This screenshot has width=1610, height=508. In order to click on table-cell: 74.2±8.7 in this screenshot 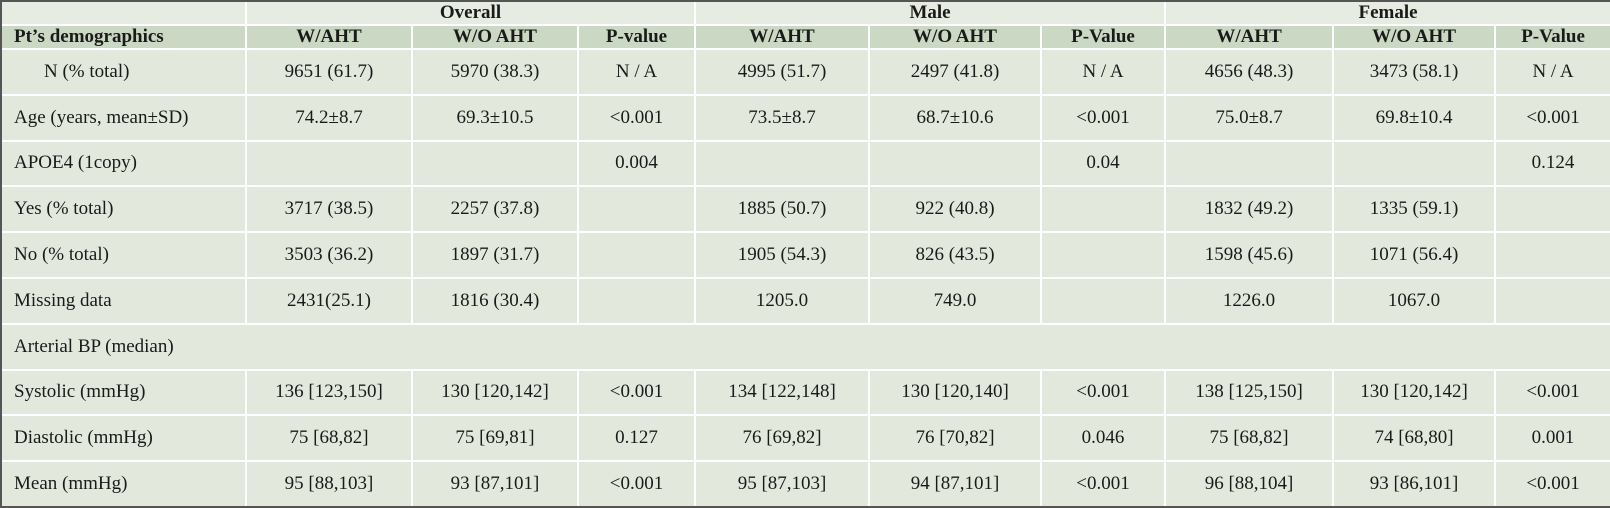, I will do `click(329, 117)`.